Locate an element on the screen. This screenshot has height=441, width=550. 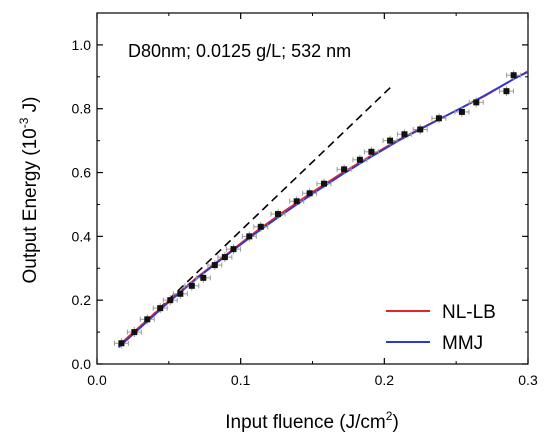
legend-label-mmj: MMJ is located at coordinates (462, 343).